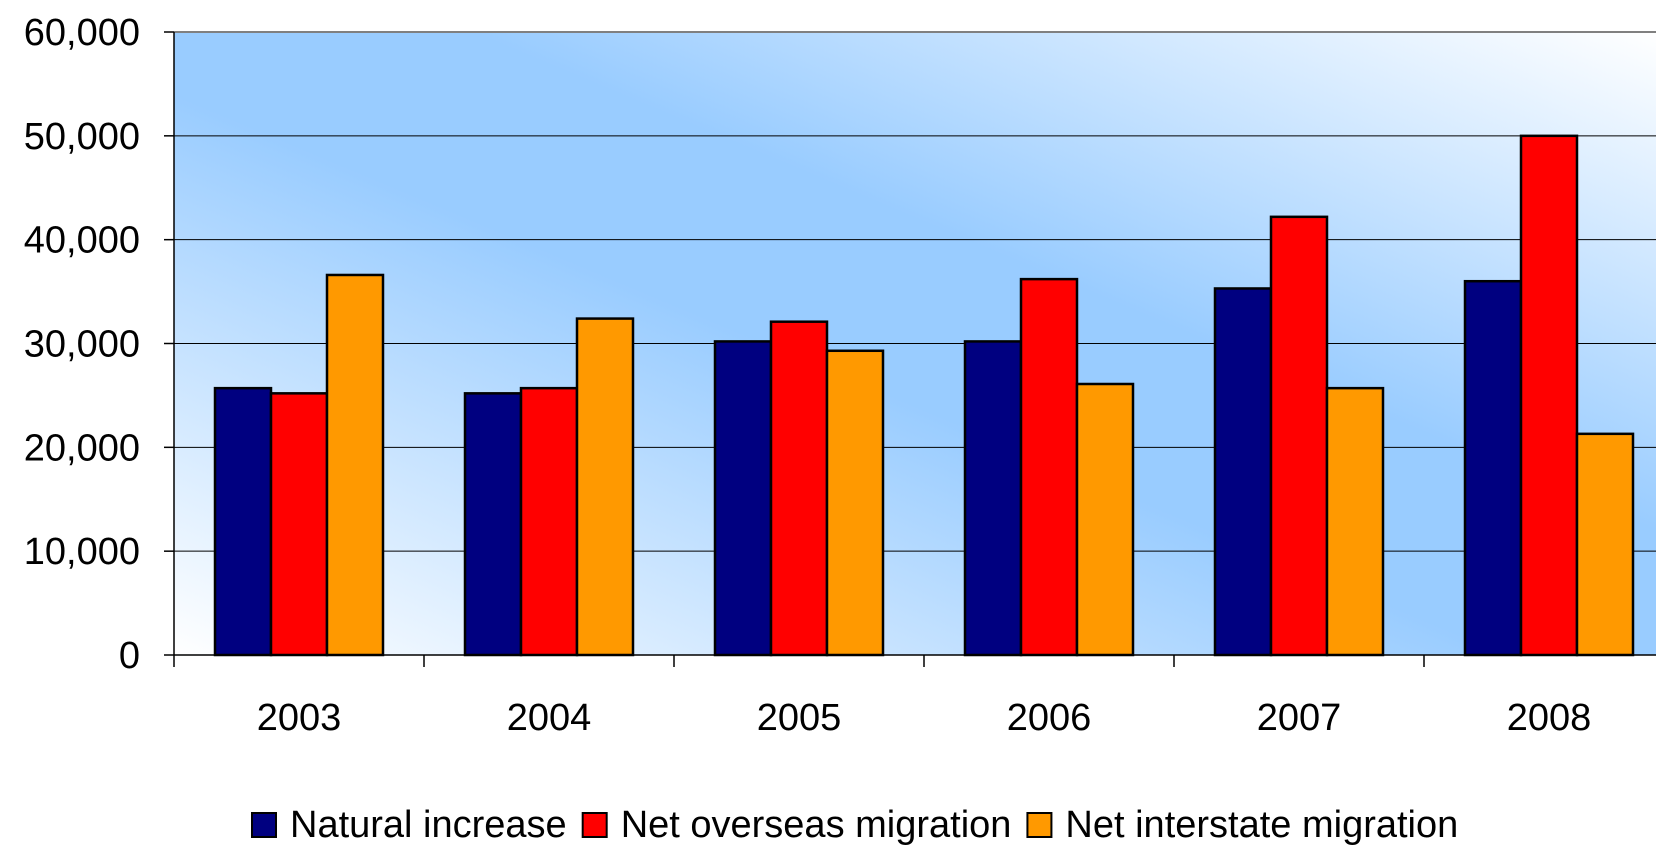  What do you see at coordinates (82, 345) in the screenshot?
I see `y-tick-label: 30,000` at bounding box center [82, 345].